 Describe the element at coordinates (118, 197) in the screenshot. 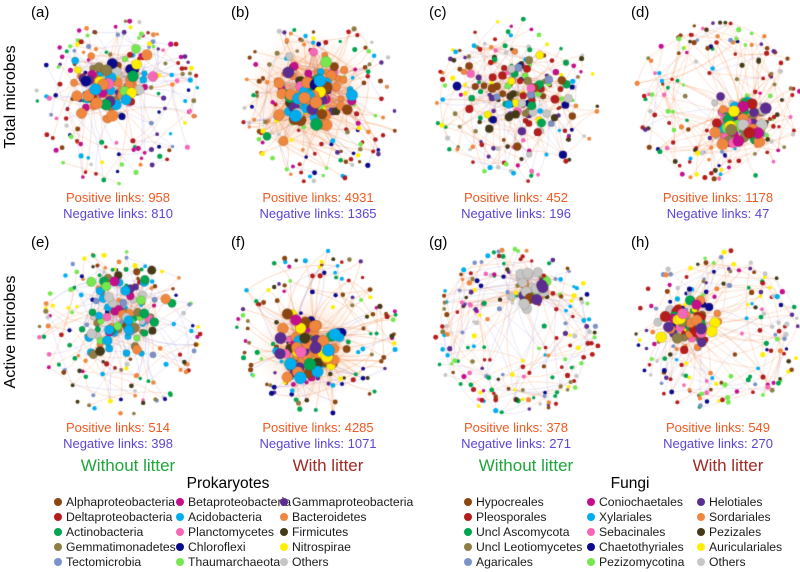

I see `positive-links-text: Positive links: 958` at that location.